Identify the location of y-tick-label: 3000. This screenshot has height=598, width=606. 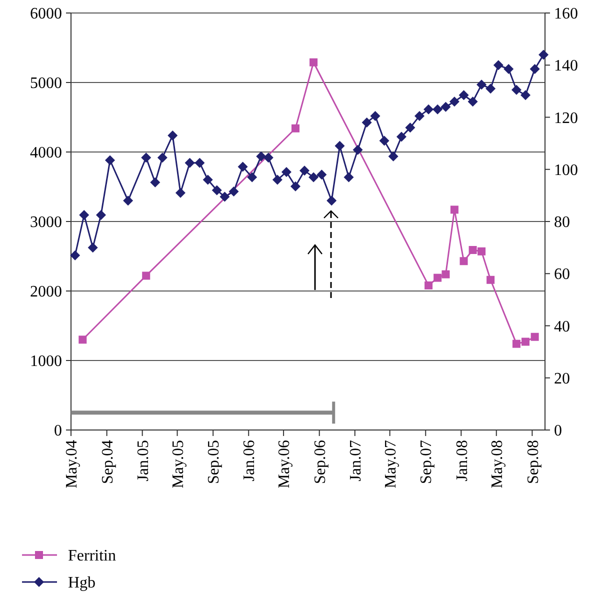
(46, 223).